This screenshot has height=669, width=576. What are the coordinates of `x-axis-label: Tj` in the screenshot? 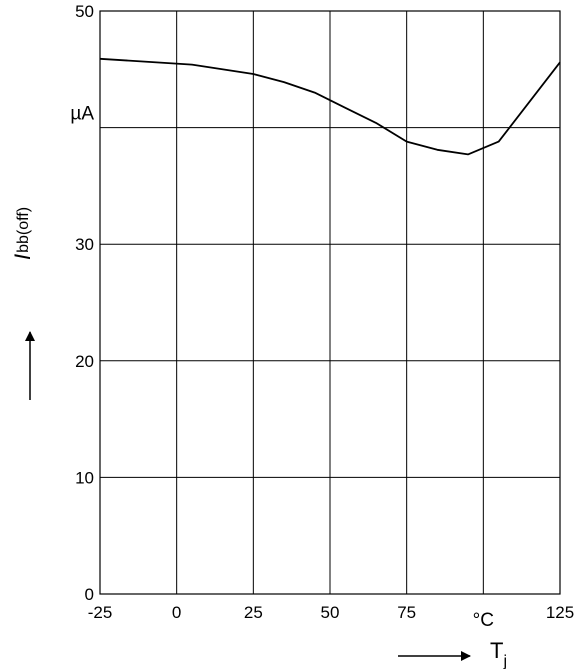 It's located at (498, 653).